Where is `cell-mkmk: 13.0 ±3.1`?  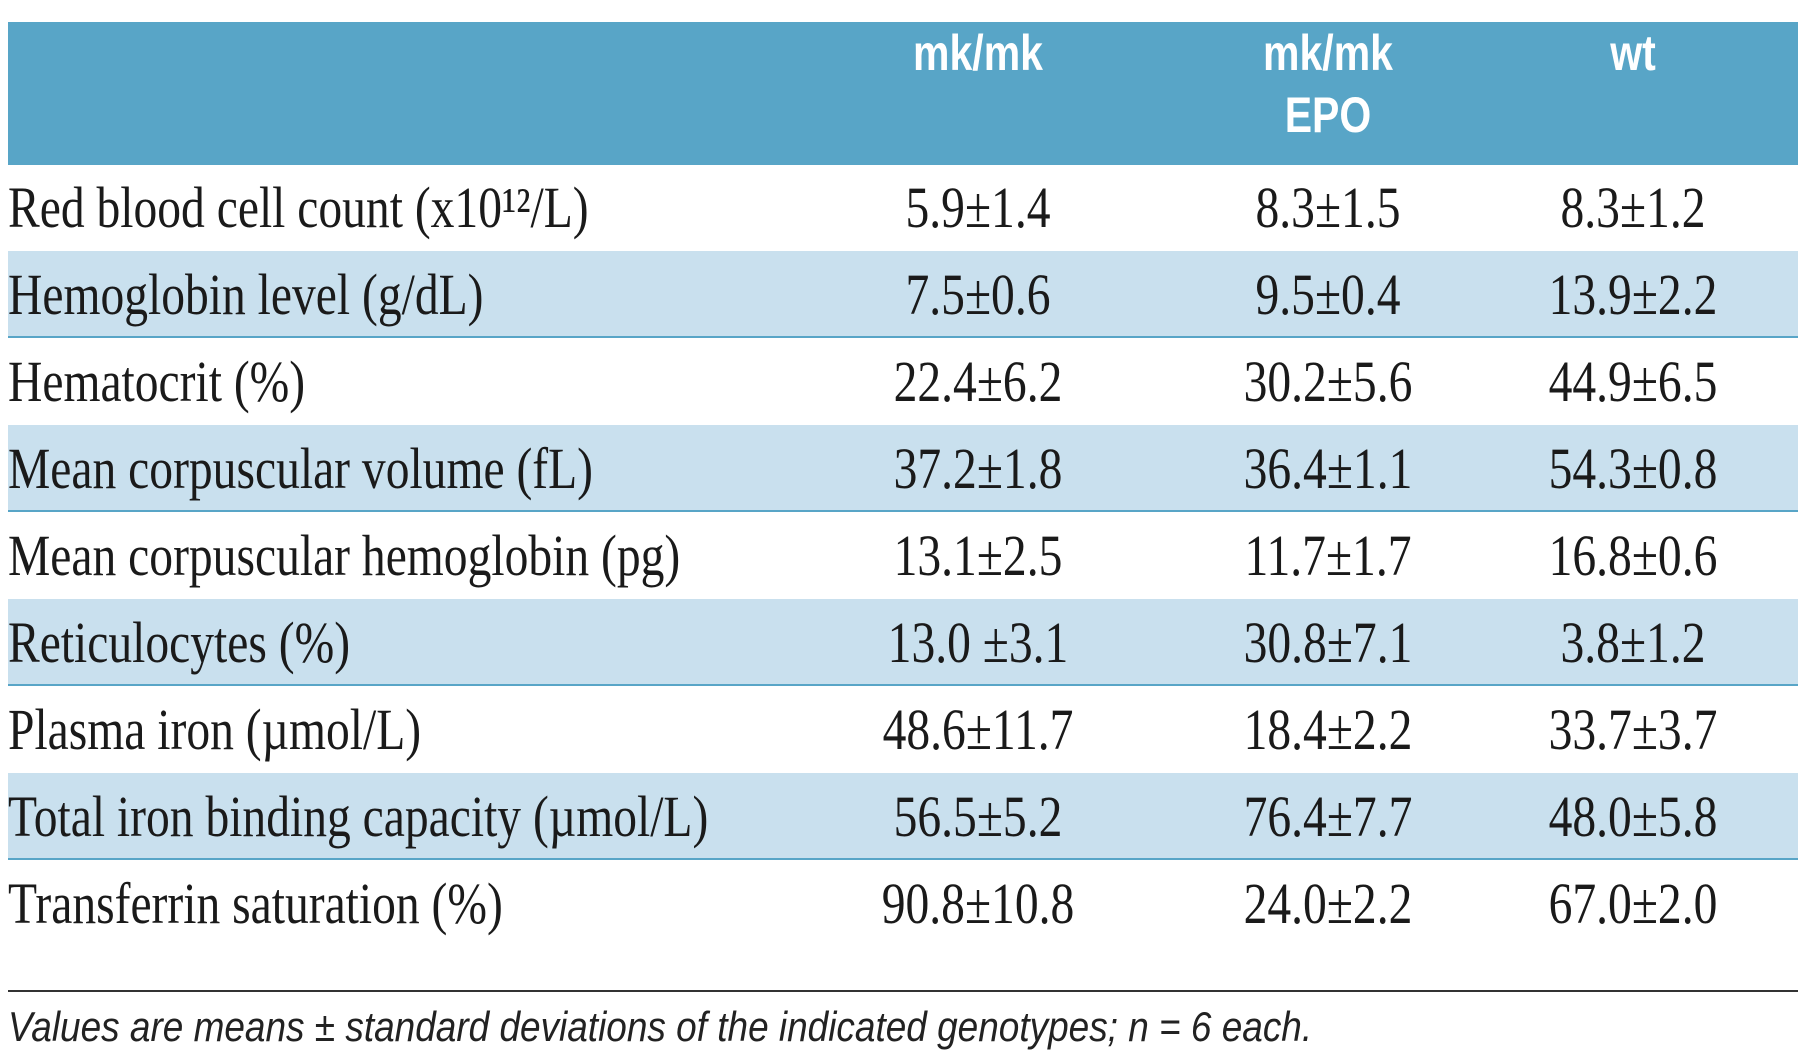
cell-mkmk: 13.0 ±3.1 is located at coordinates (978, 642).